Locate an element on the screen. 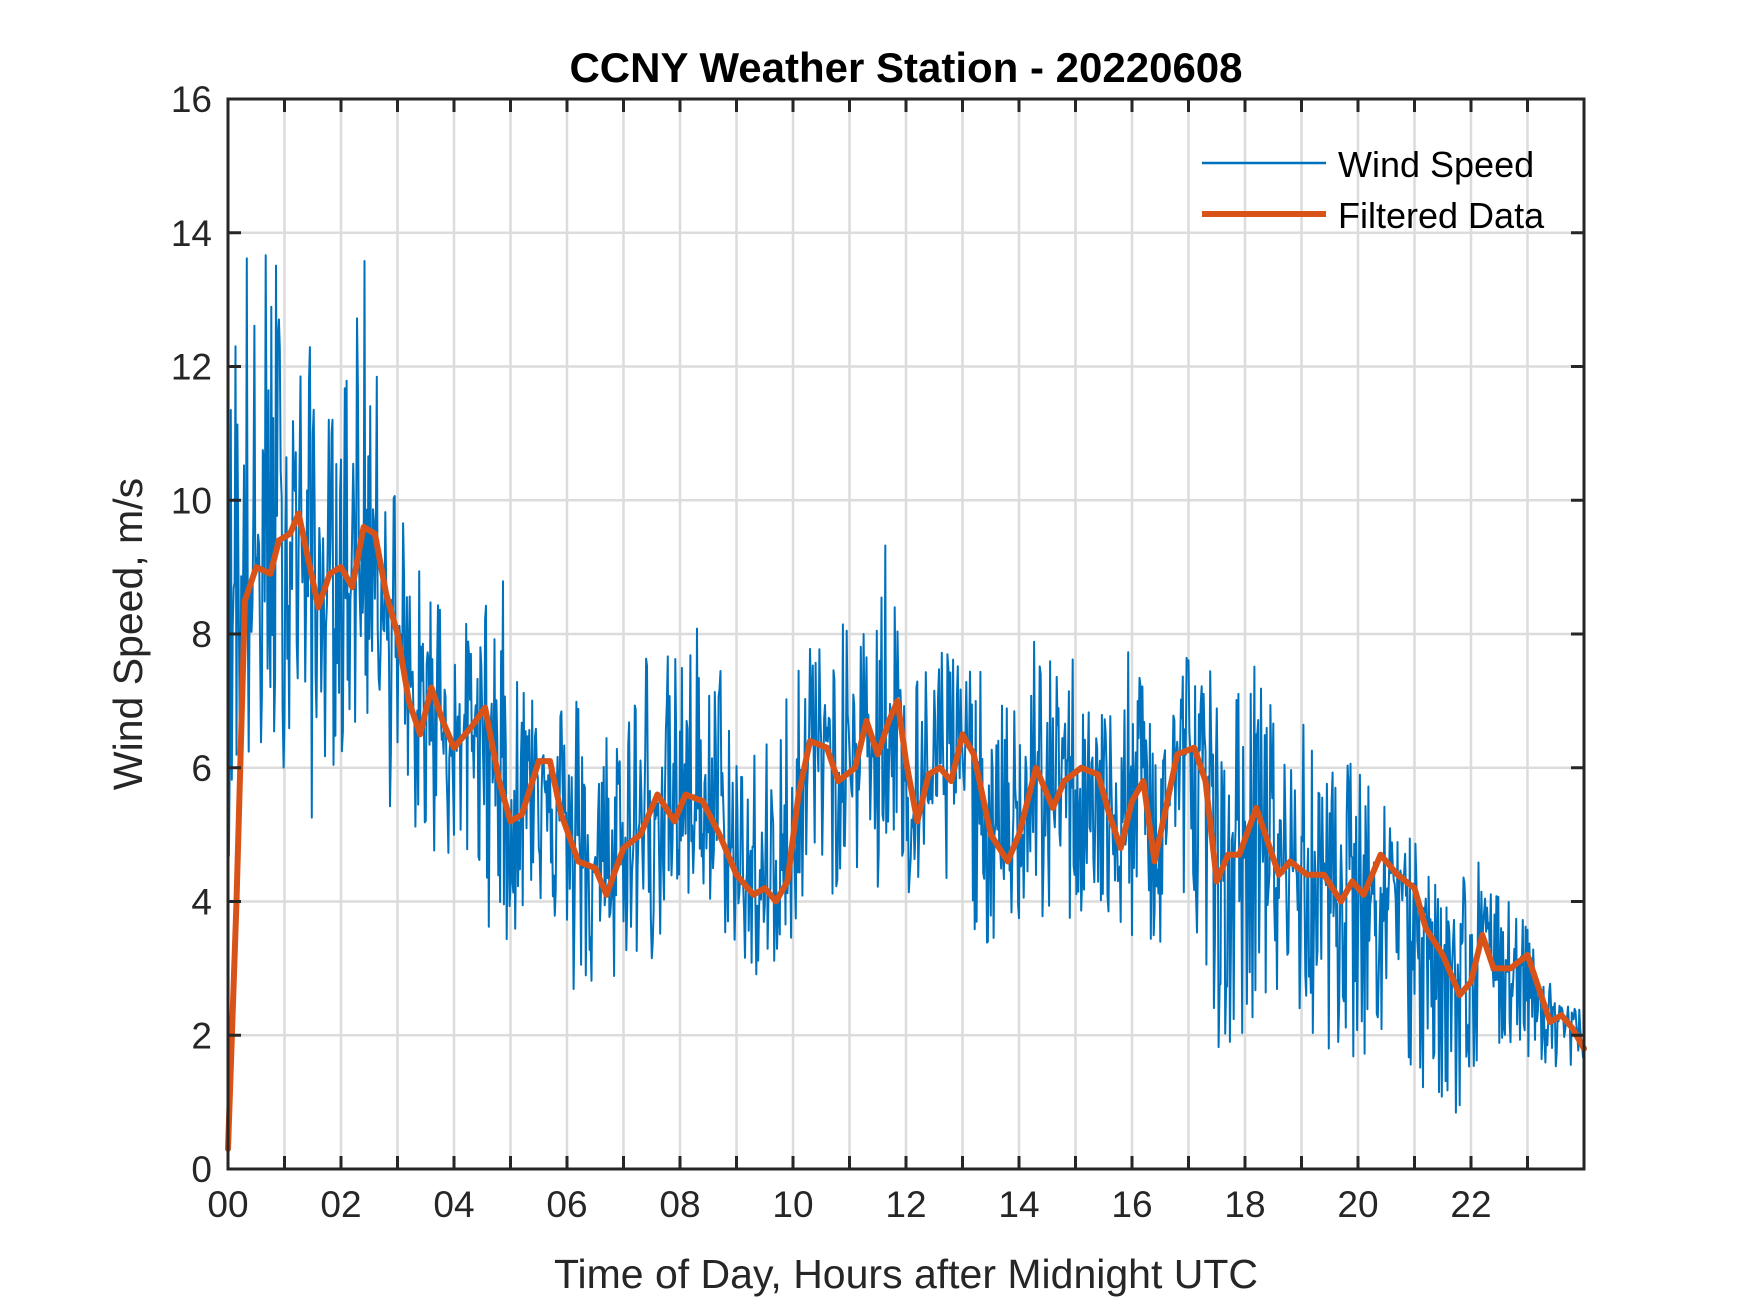 This screenshot has width=1750, height=1313. x-tick-label: 00 is located at coordinates (227, 1204).